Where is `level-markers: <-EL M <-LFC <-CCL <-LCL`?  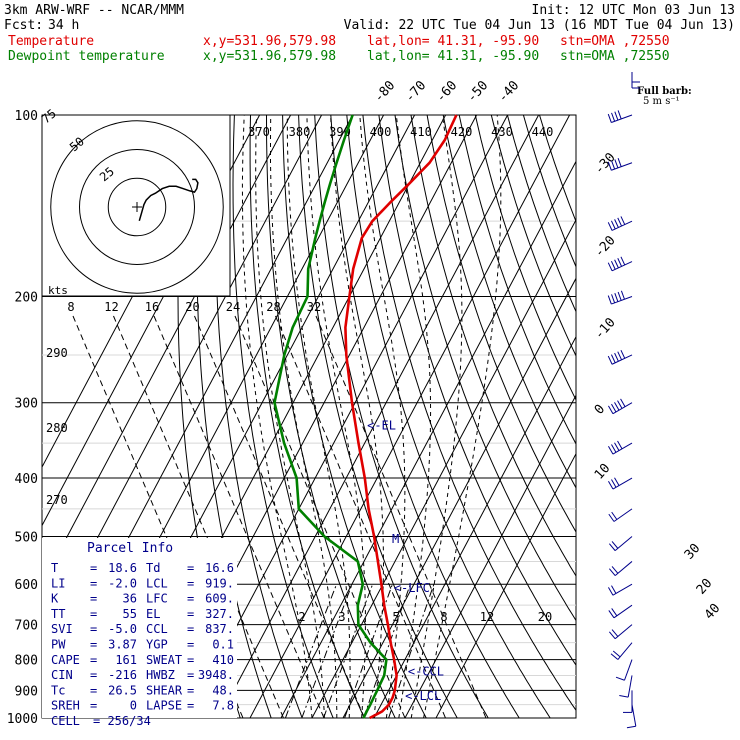
level-markers: <-EL M <-LFC <-CCL <-LCL is located at coordinates (405, 560).